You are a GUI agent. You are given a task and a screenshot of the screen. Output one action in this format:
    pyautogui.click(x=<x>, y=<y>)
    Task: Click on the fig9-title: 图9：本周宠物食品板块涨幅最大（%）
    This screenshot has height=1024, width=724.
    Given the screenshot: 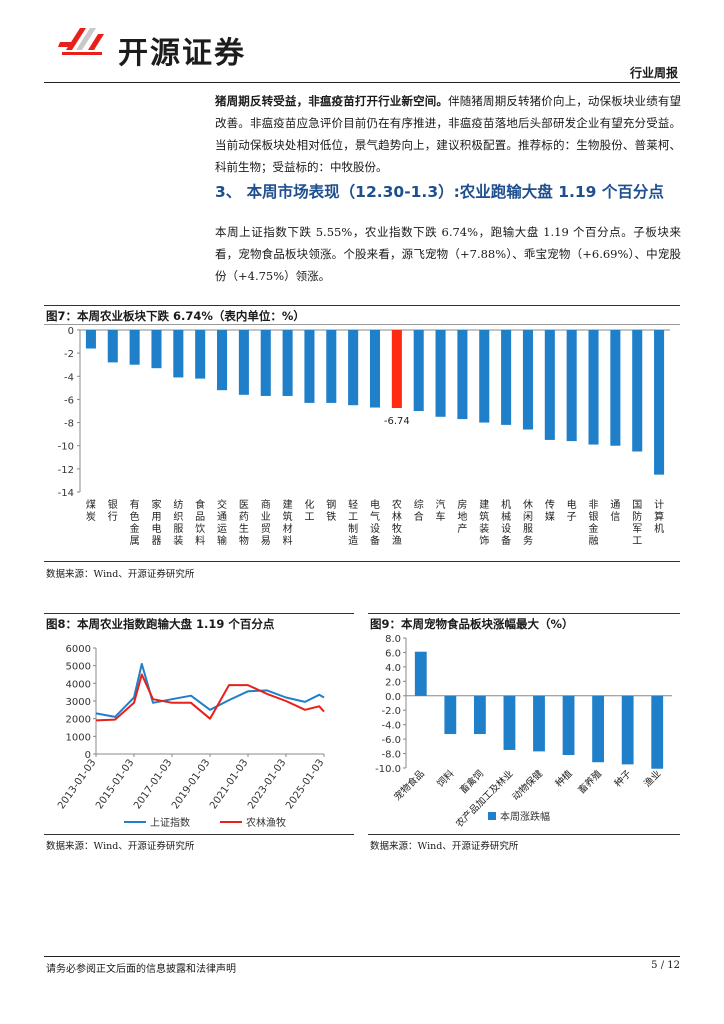 What is the action you would take?
    pyautogui.click(x=472, y=624)
    